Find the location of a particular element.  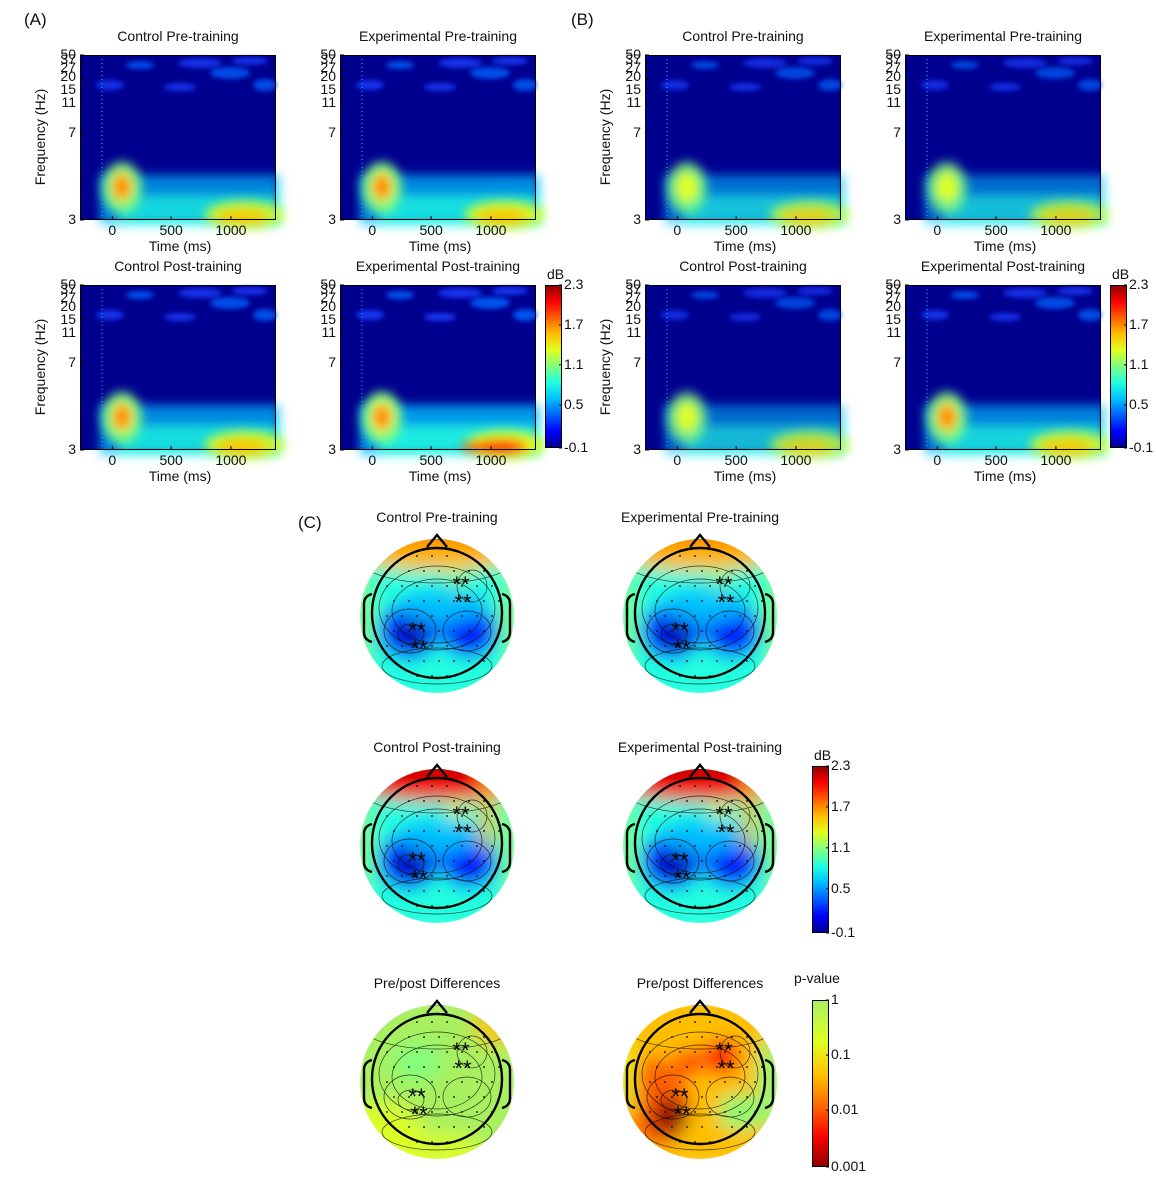

colorbar-gradient is located at coordinates (820, 849).